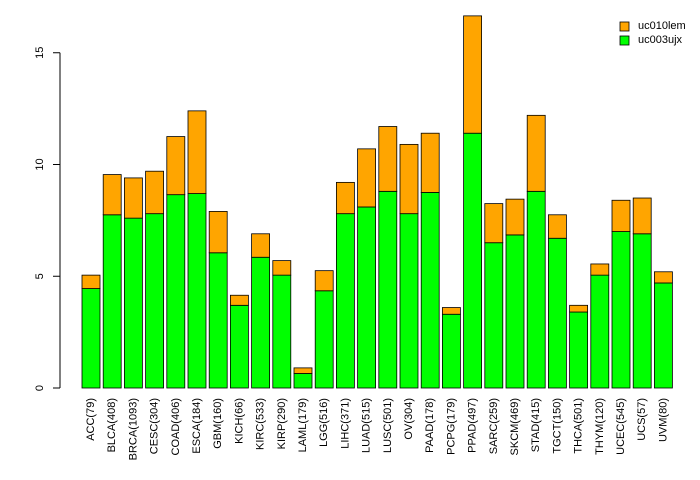  What do you see at coordinates (282, 423) in the screenshot?
I see `x-category-label: KIRP(290)` at bounding box center [282, 423].